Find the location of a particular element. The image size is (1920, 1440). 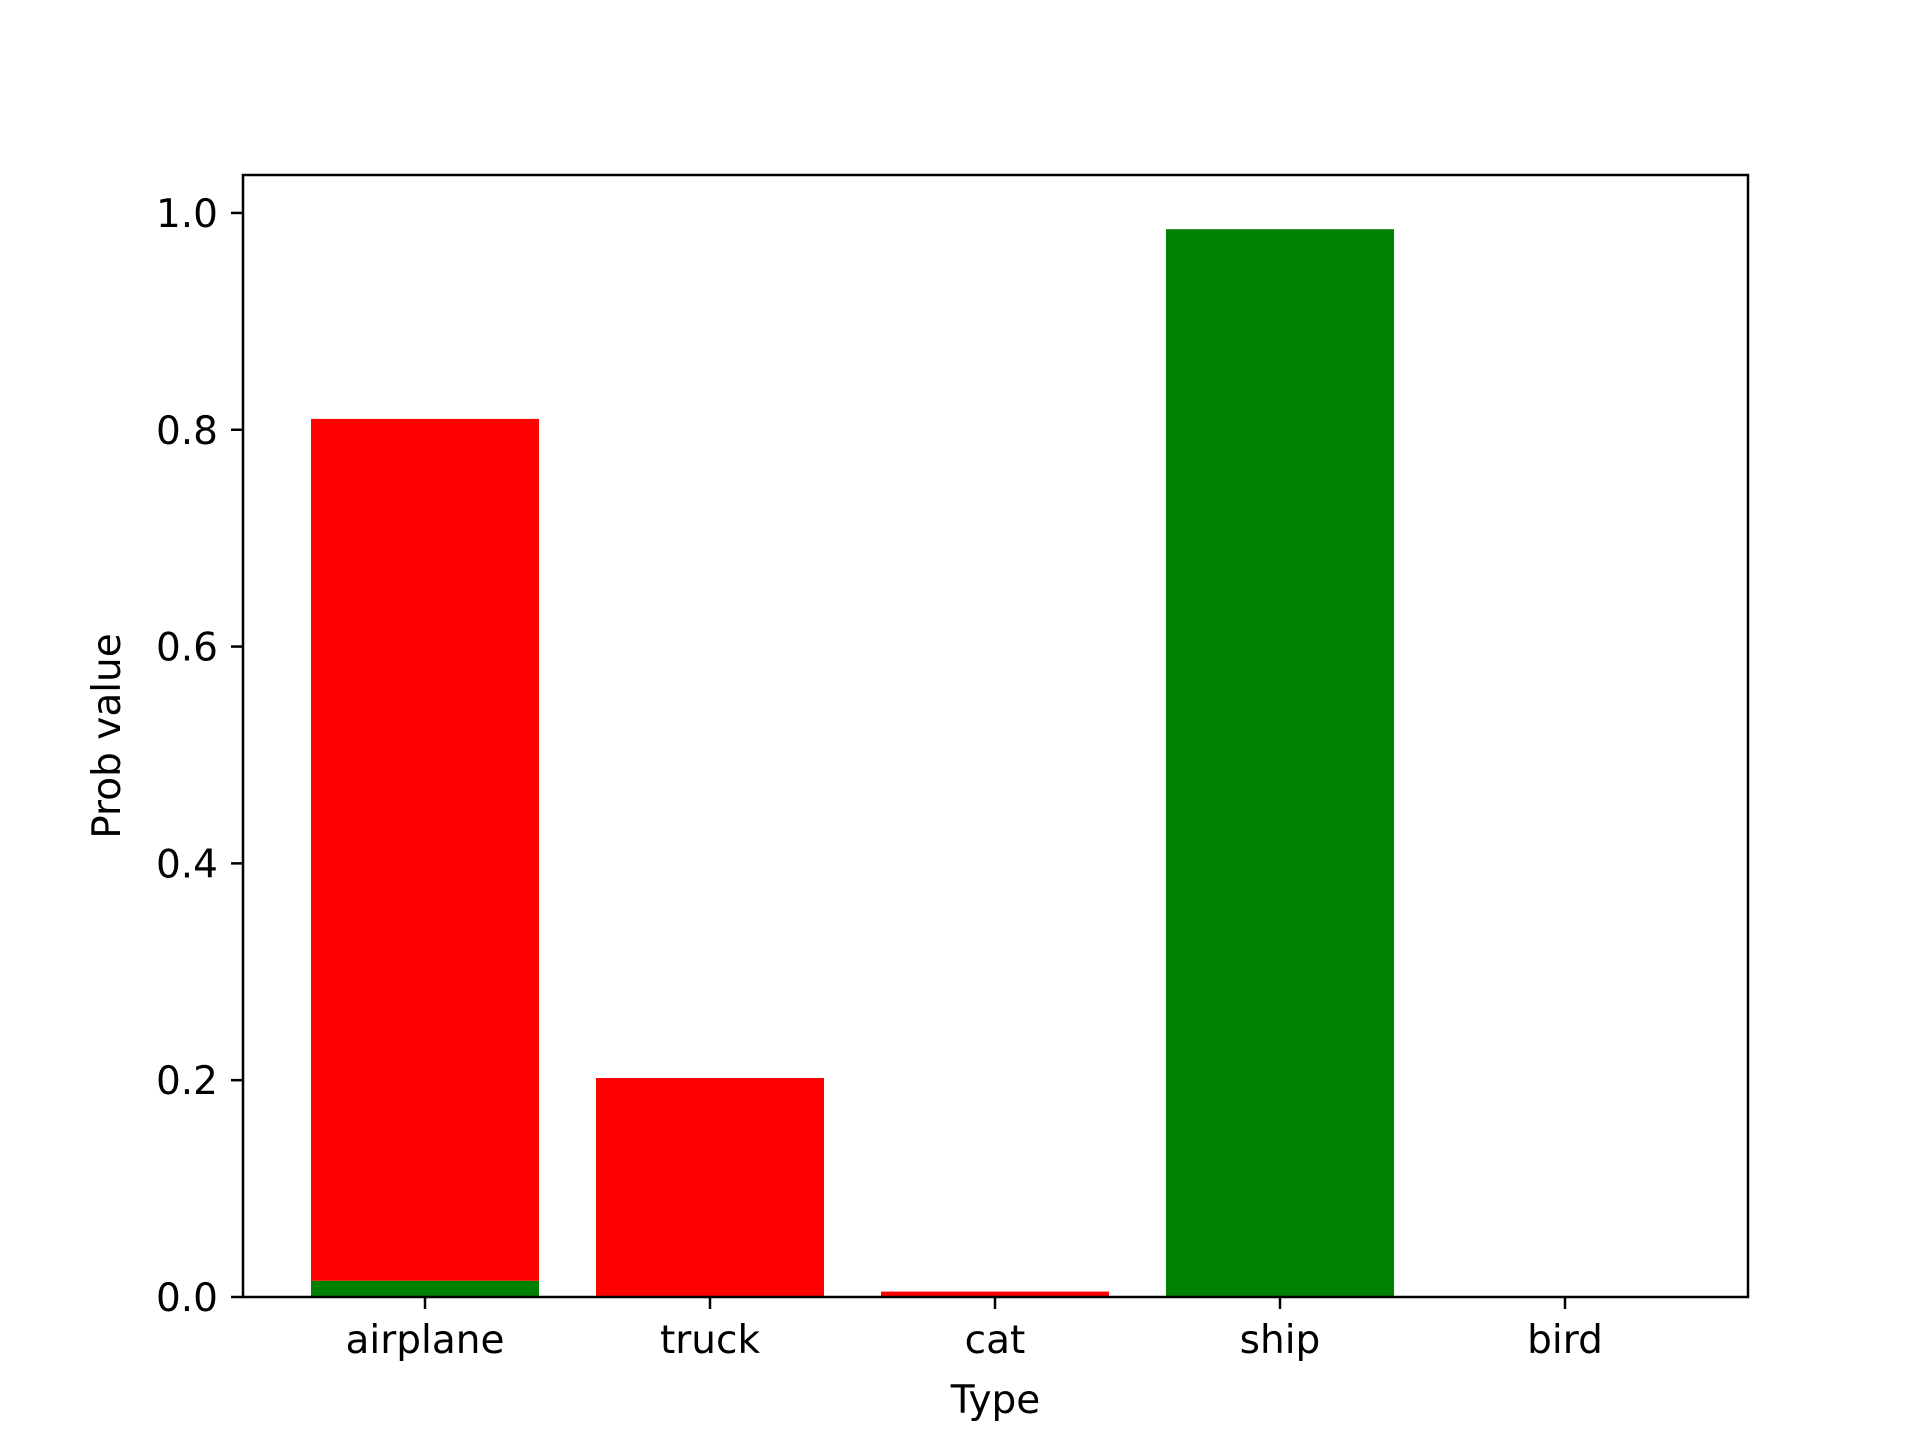

x-tick-label-ship: ship is located at coordinates (1280, 1340).